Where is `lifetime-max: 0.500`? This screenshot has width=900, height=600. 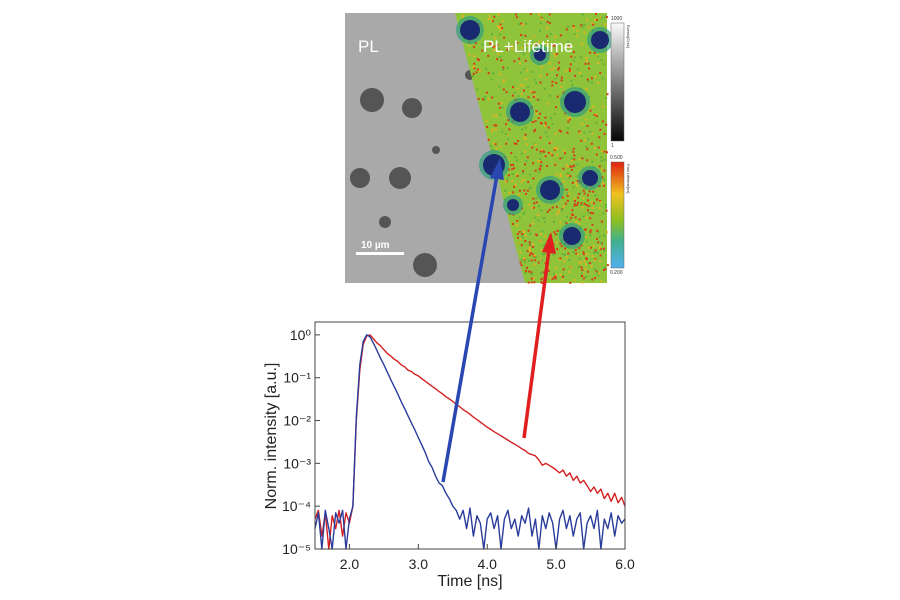
lifetime-max: 0.500 is located at coordinates (616, 158).